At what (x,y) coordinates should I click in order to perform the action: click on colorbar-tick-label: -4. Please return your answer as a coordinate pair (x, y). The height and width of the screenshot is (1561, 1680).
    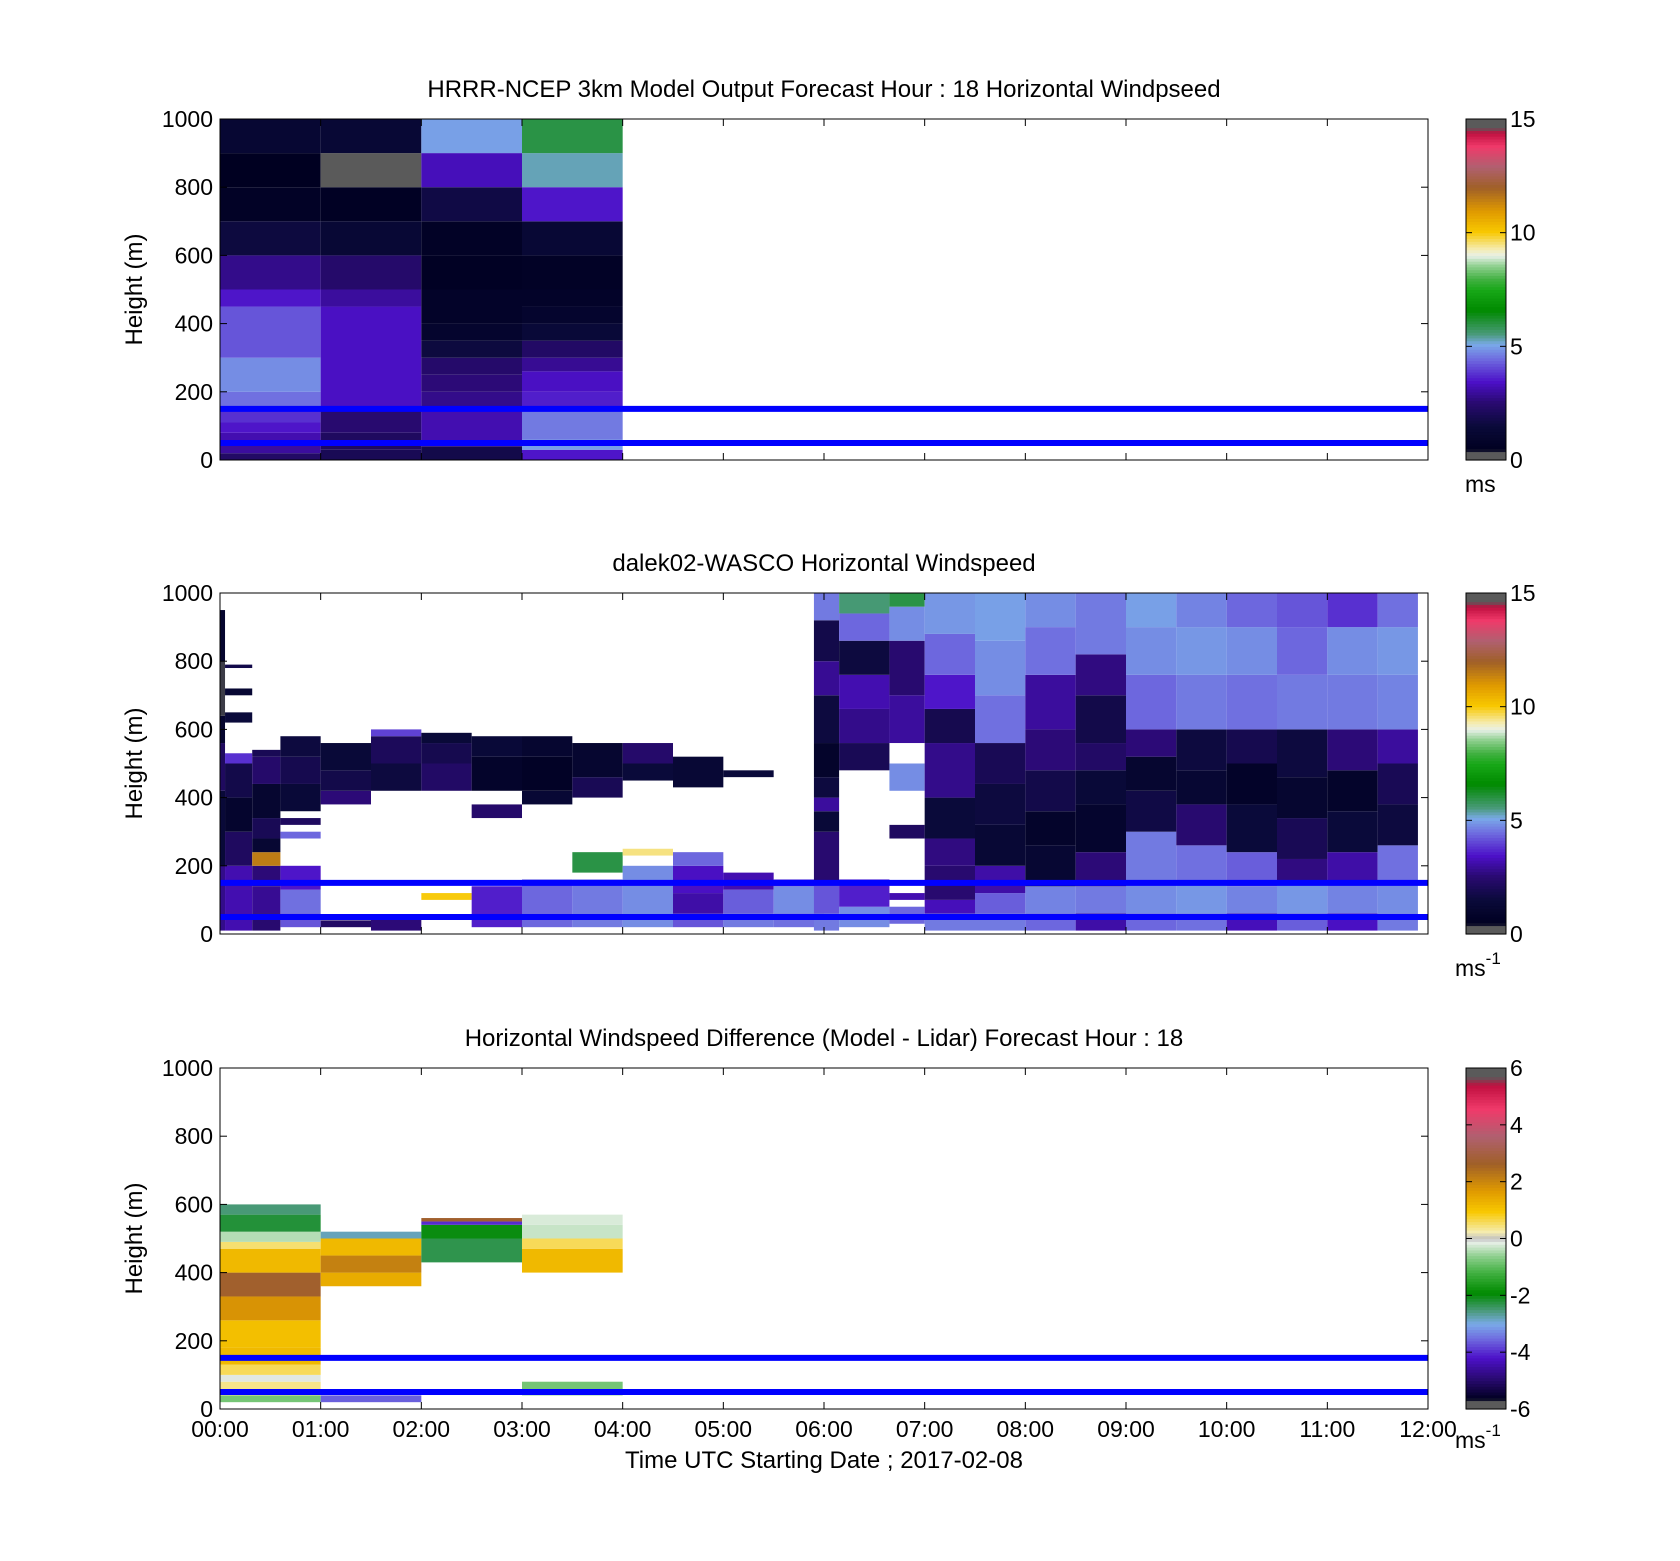
    Looking at the image, I should click on (1520, 1352).